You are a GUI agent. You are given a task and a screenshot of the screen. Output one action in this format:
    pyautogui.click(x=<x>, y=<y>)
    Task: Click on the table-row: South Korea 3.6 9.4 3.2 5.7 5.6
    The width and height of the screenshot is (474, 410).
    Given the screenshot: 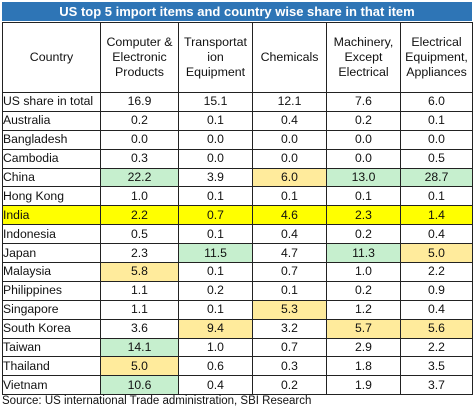 What is the action you would take?
    pyautogui.click(x=237, y=328)
    